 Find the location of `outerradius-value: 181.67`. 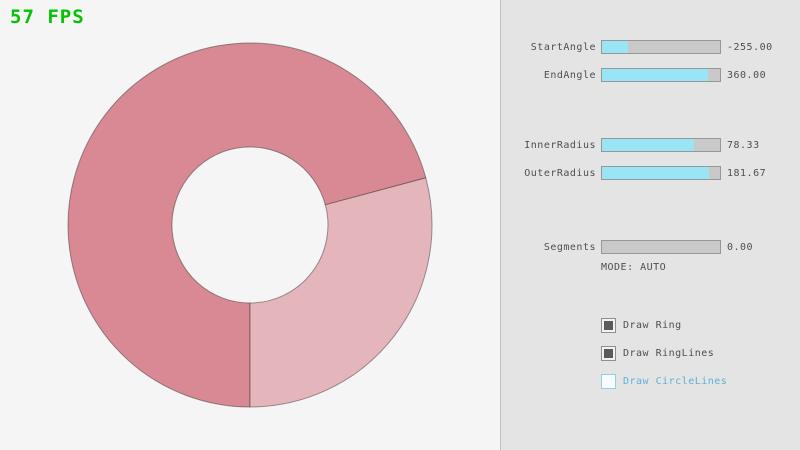

outerradius-value: 181.67 is located at coordinates (747, 173).